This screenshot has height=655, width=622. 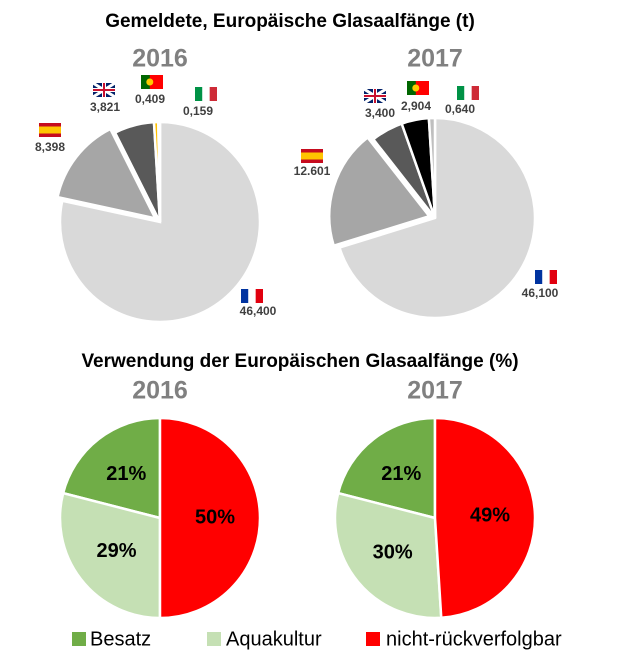 I want to click on data-label: 3,400, so click(x=380, y=113).